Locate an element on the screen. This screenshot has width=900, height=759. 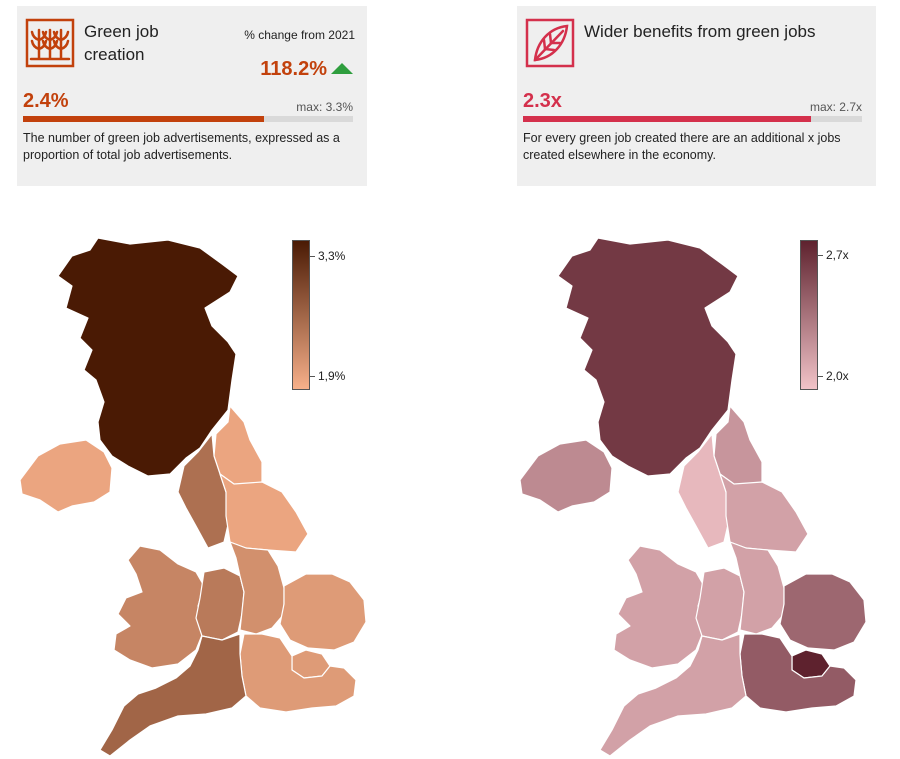
card-title-line2: creation is located at coordinates (114, 54).